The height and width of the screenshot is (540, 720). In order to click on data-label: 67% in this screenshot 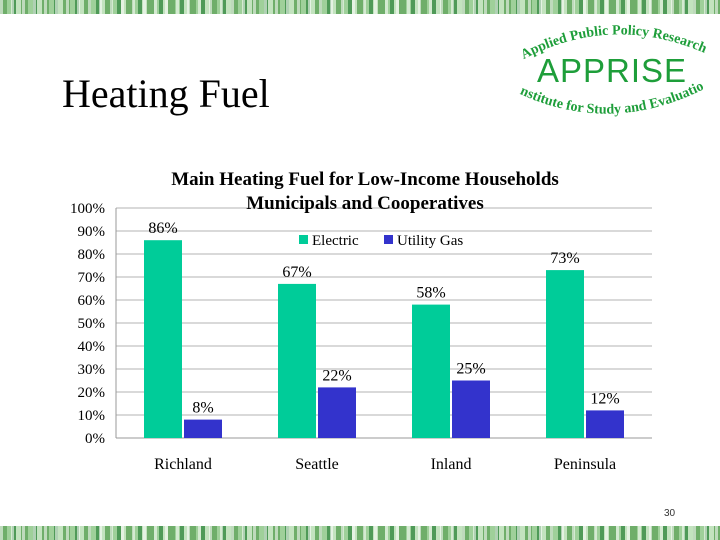, I will do `click(296, 272)`.